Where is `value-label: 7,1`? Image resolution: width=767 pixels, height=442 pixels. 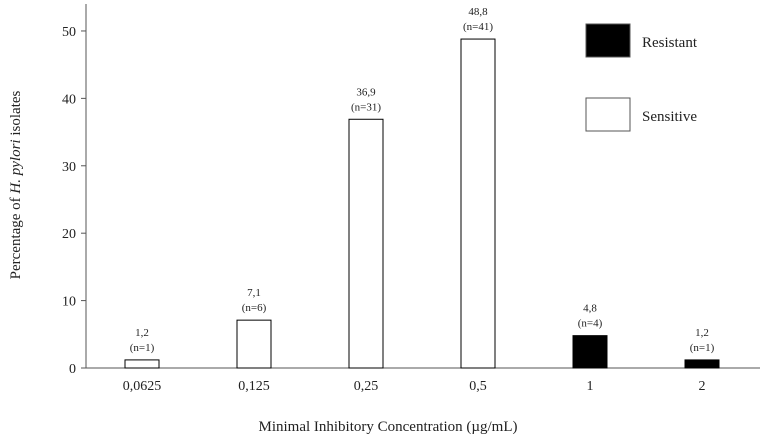 value-label: 7,1 is located at coordinates (254, 293).